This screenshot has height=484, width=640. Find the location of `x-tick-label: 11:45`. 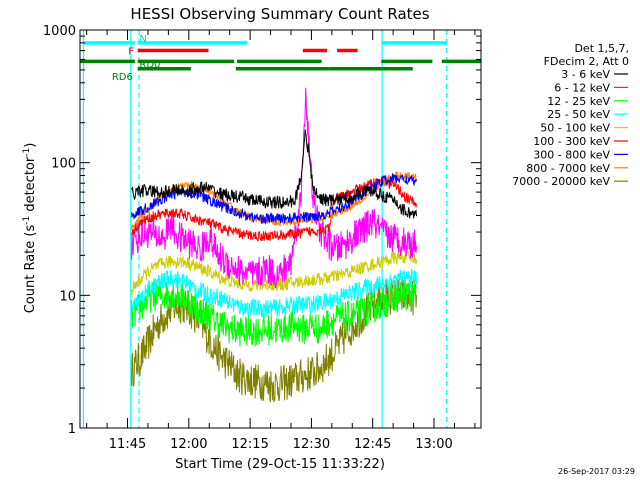

x-tick-label: 11:45 is located at coordinates (127, 444).